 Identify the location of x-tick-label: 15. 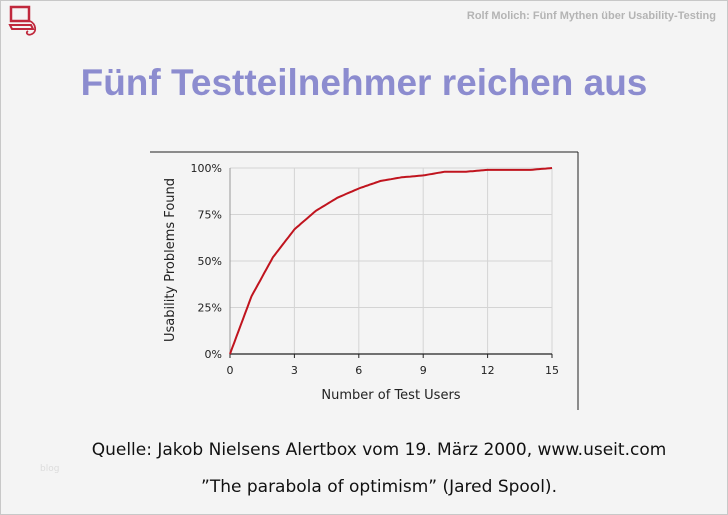
(552, 370).